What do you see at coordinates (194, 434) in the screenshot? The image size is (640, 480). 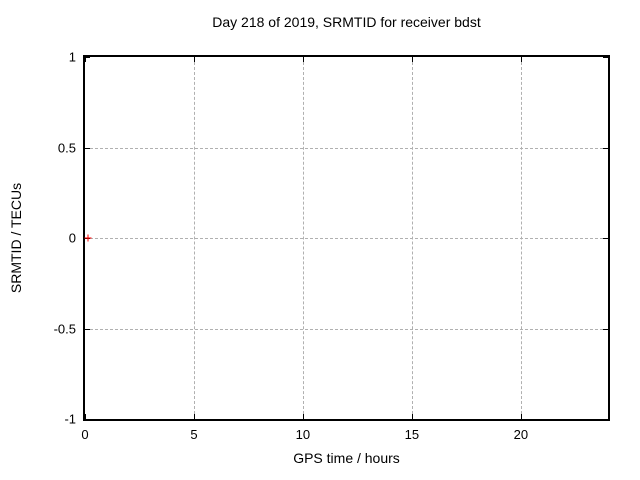 I see `x-tick-label: 5` at bounding box center [194, 434].